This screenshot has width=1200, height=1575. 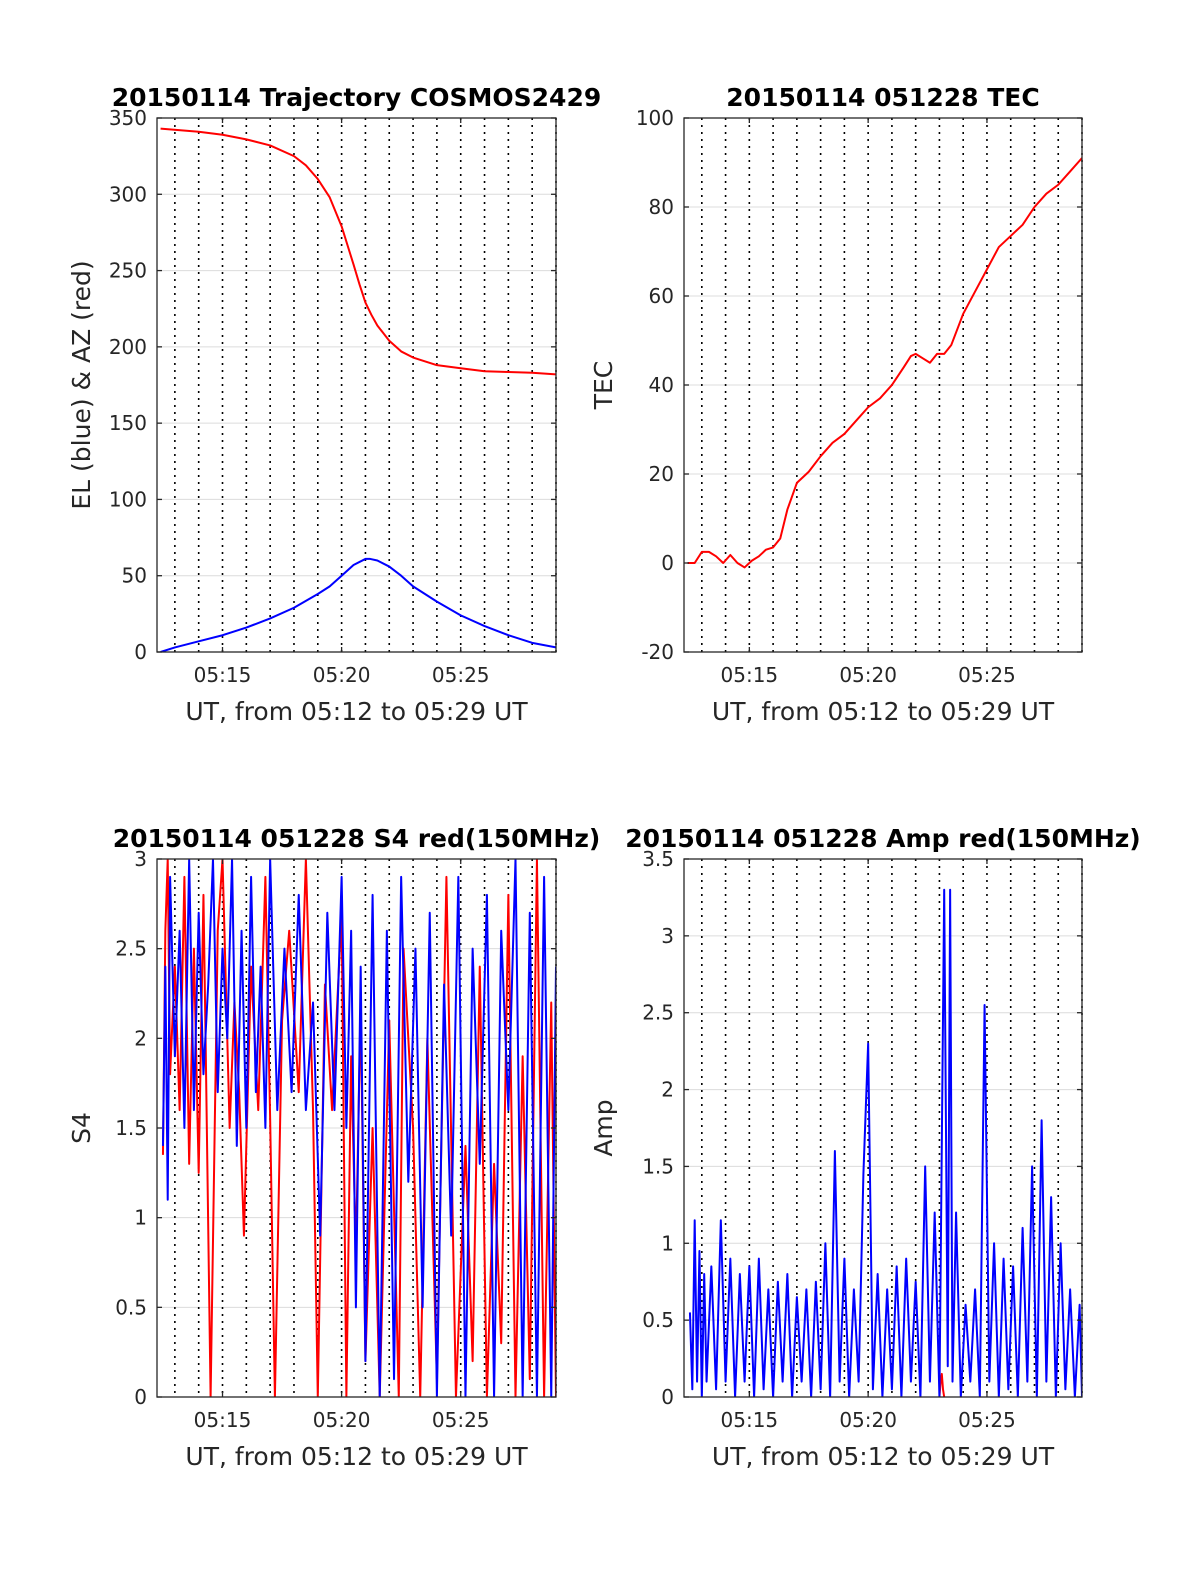 What do you see at coordinates (658, 859) in the screenshot?
I see `y-tick-label: 3.5` at bounding box center [658, 859].